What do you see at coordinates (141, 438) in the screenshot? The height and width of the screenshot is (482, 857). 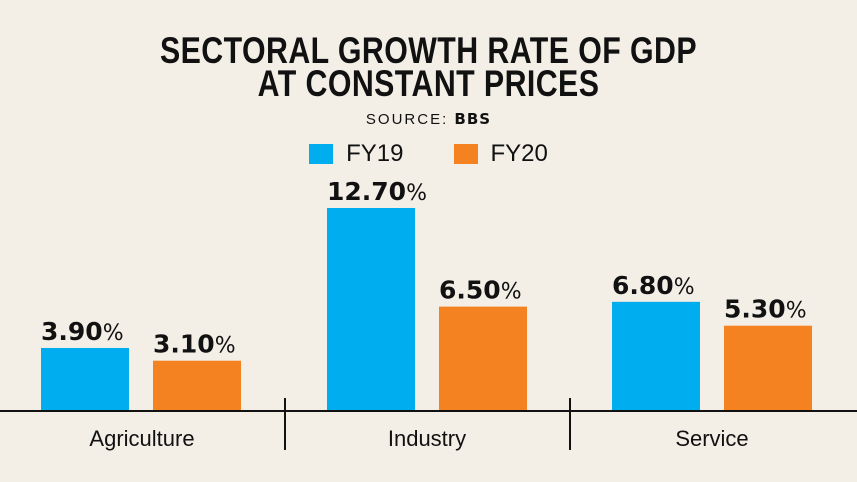 I see `x-tick-label: Agriculture` at bounding box center [141, 438].